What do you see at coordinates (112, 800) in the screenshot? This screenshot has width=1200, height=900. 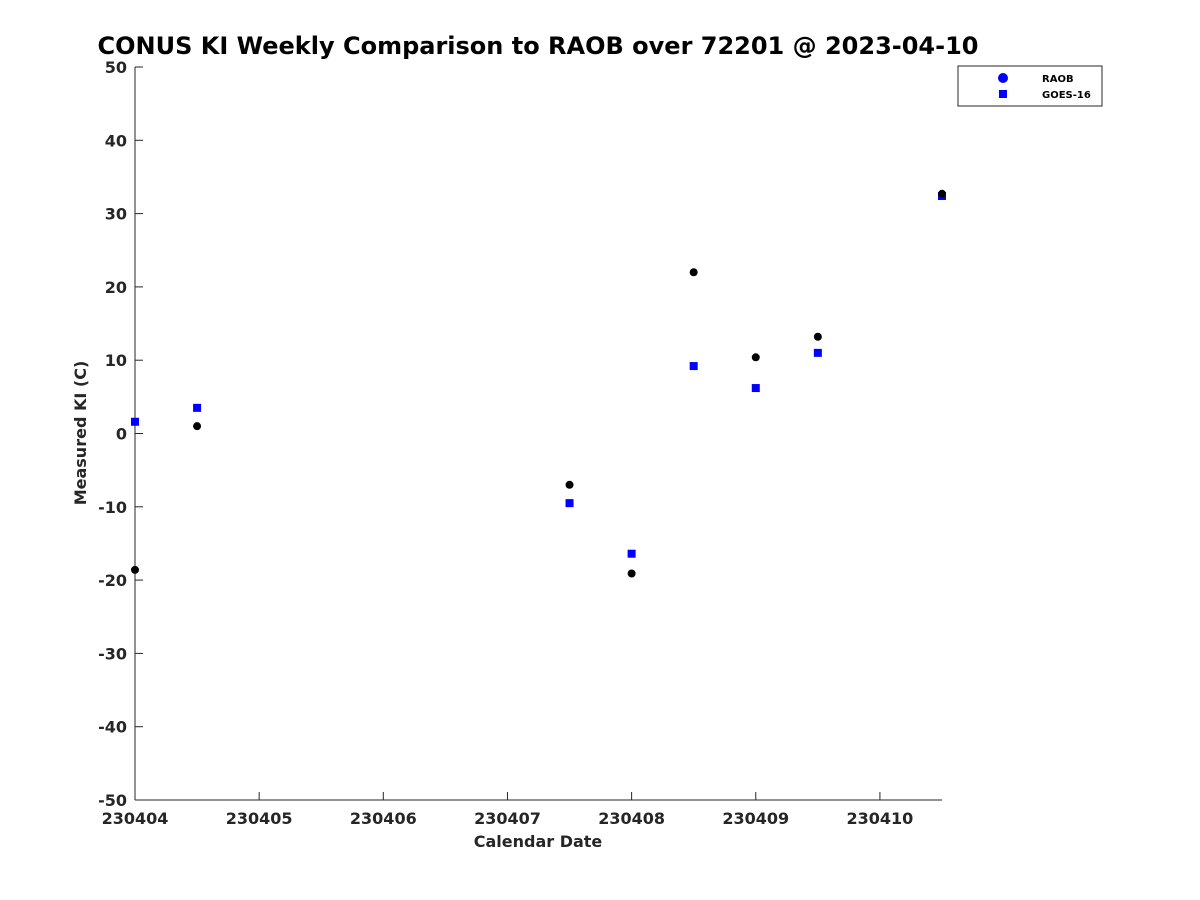 I see `y-tick-label: -50` at bounding box center [112, 800].